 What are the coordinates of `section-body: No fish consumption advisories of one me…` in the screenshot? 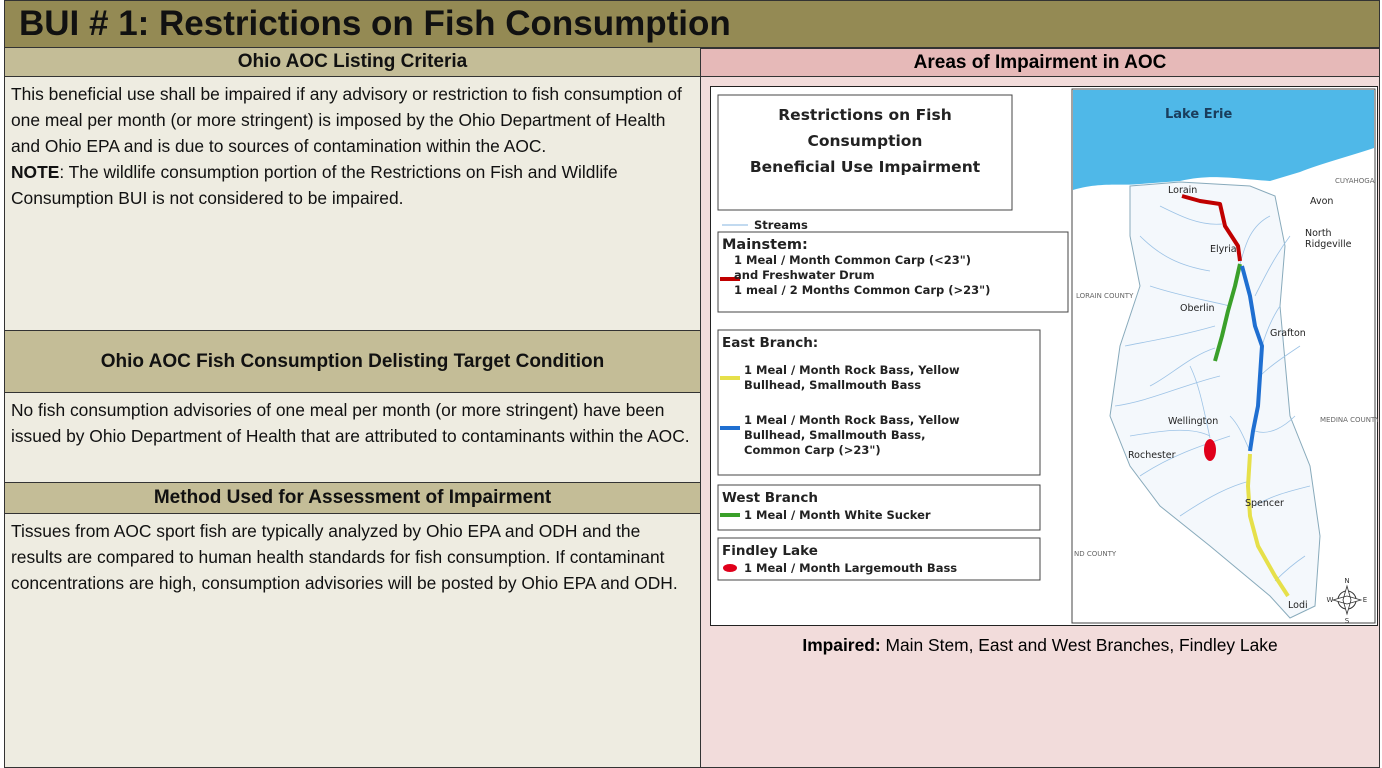 It's located at (352, 437).